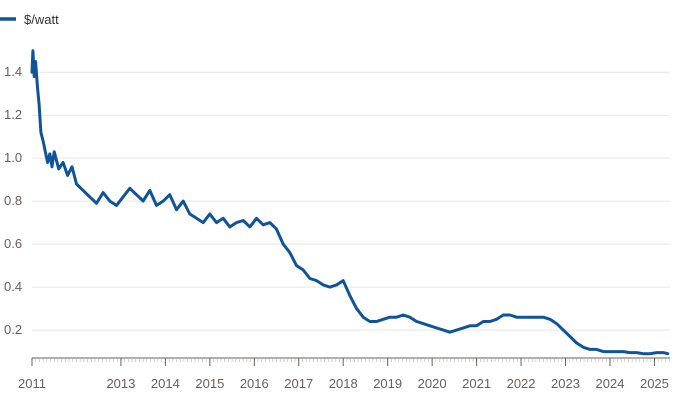 The height and width of the screenshot is (400, 690). I want to click on y-tick-label: 0.6, so click(13, 243).